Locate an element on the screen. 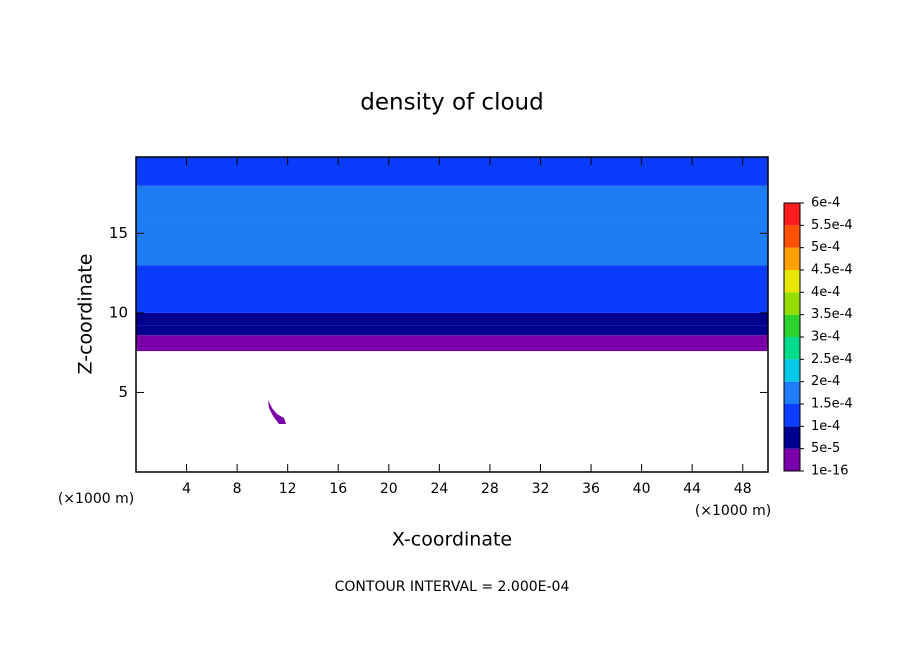 The height and width of the screenshot is (654, 904). x-tick-label: 32 is located at coordinates (541, 489).